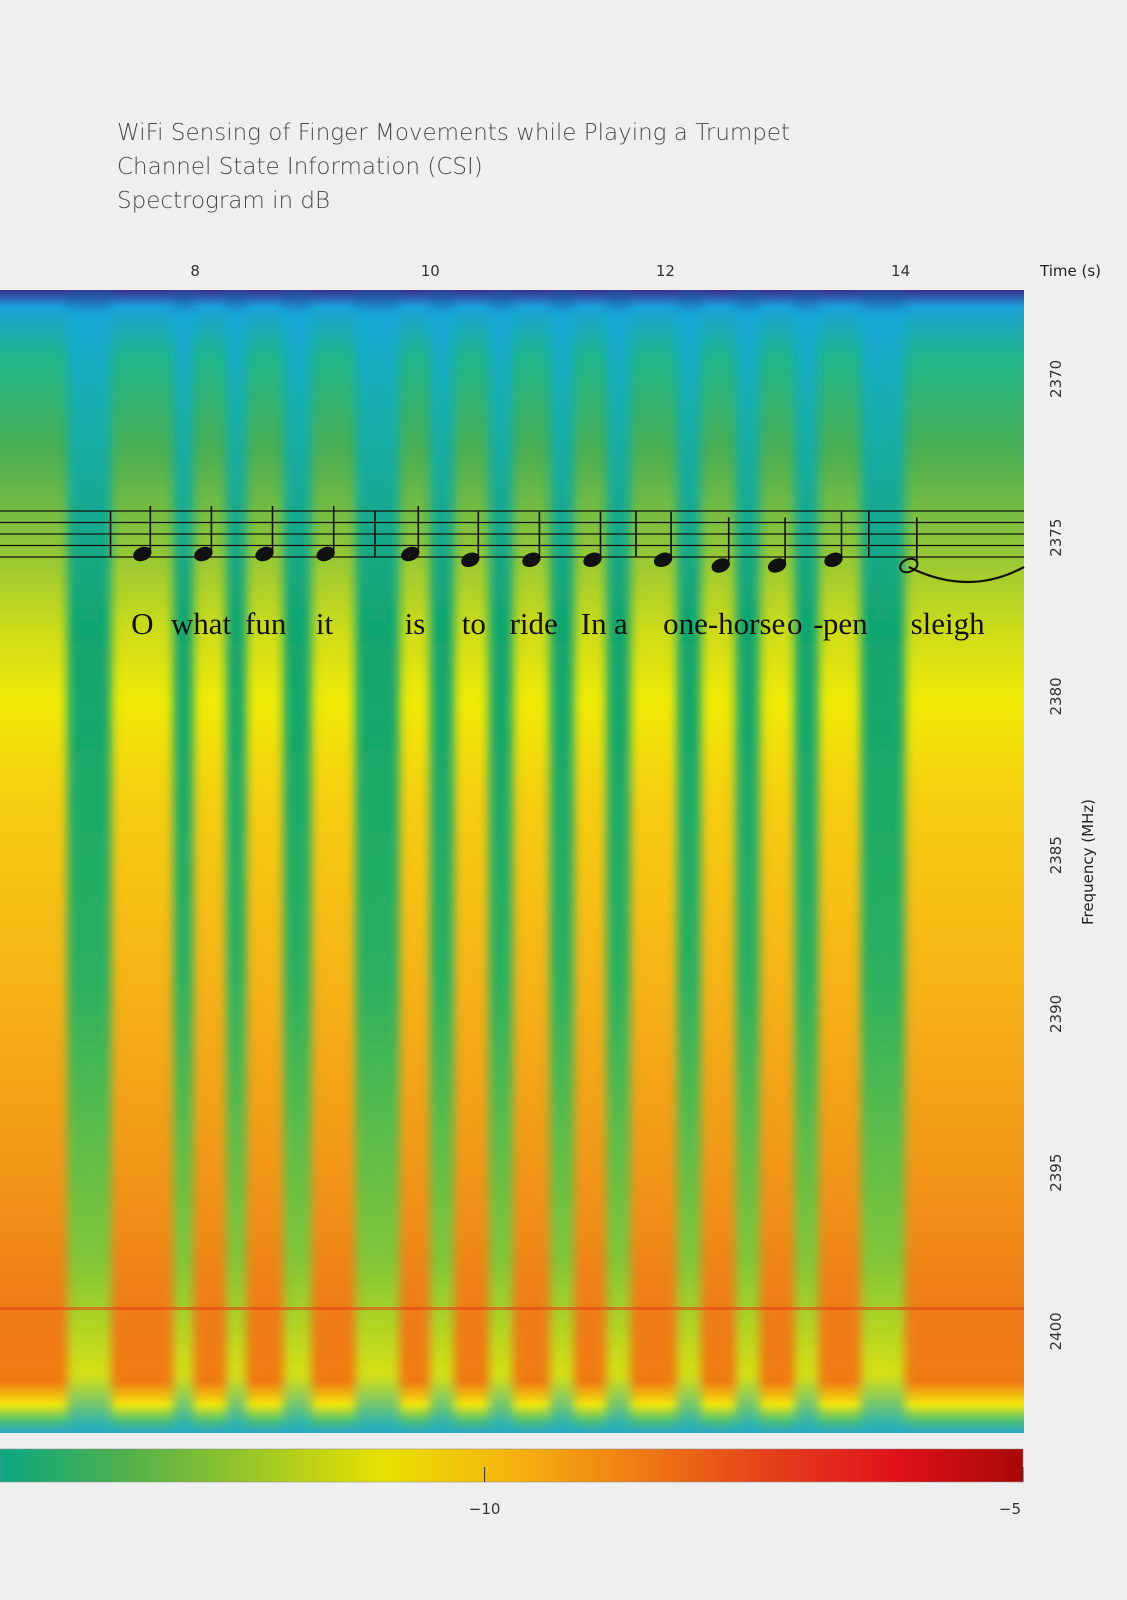 The width and height of the screenshot is (1127, 1600). Describe the element at coordinates (1056, 1014) in the screenshot. I see `y-tick-label: 2390` at that location.